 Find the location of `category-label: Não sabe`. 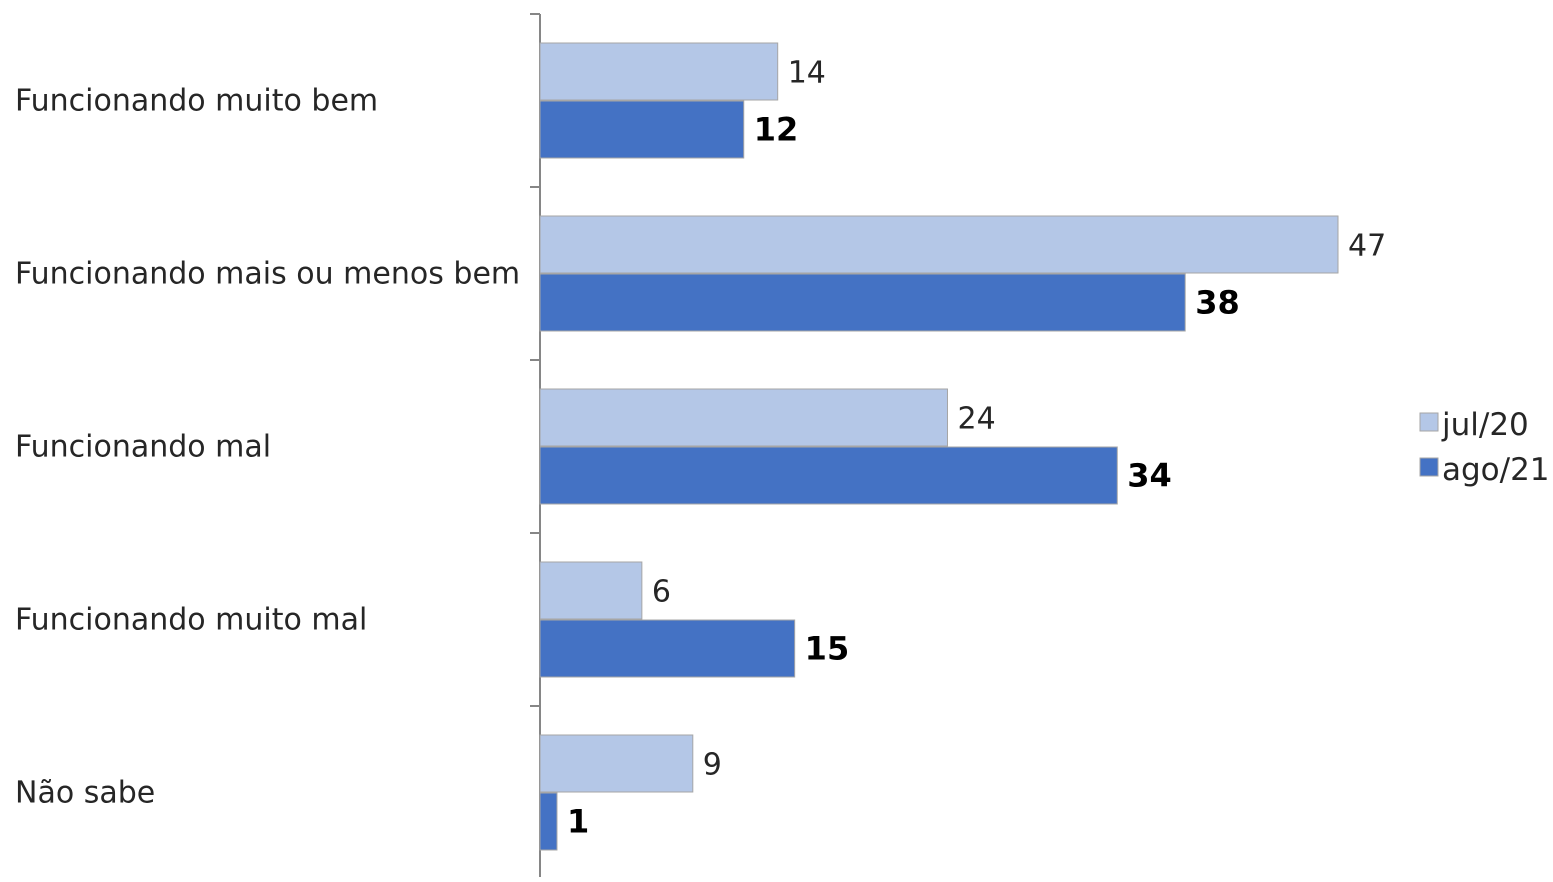

category-label: Não sabe is located at coordinates (85, 793).